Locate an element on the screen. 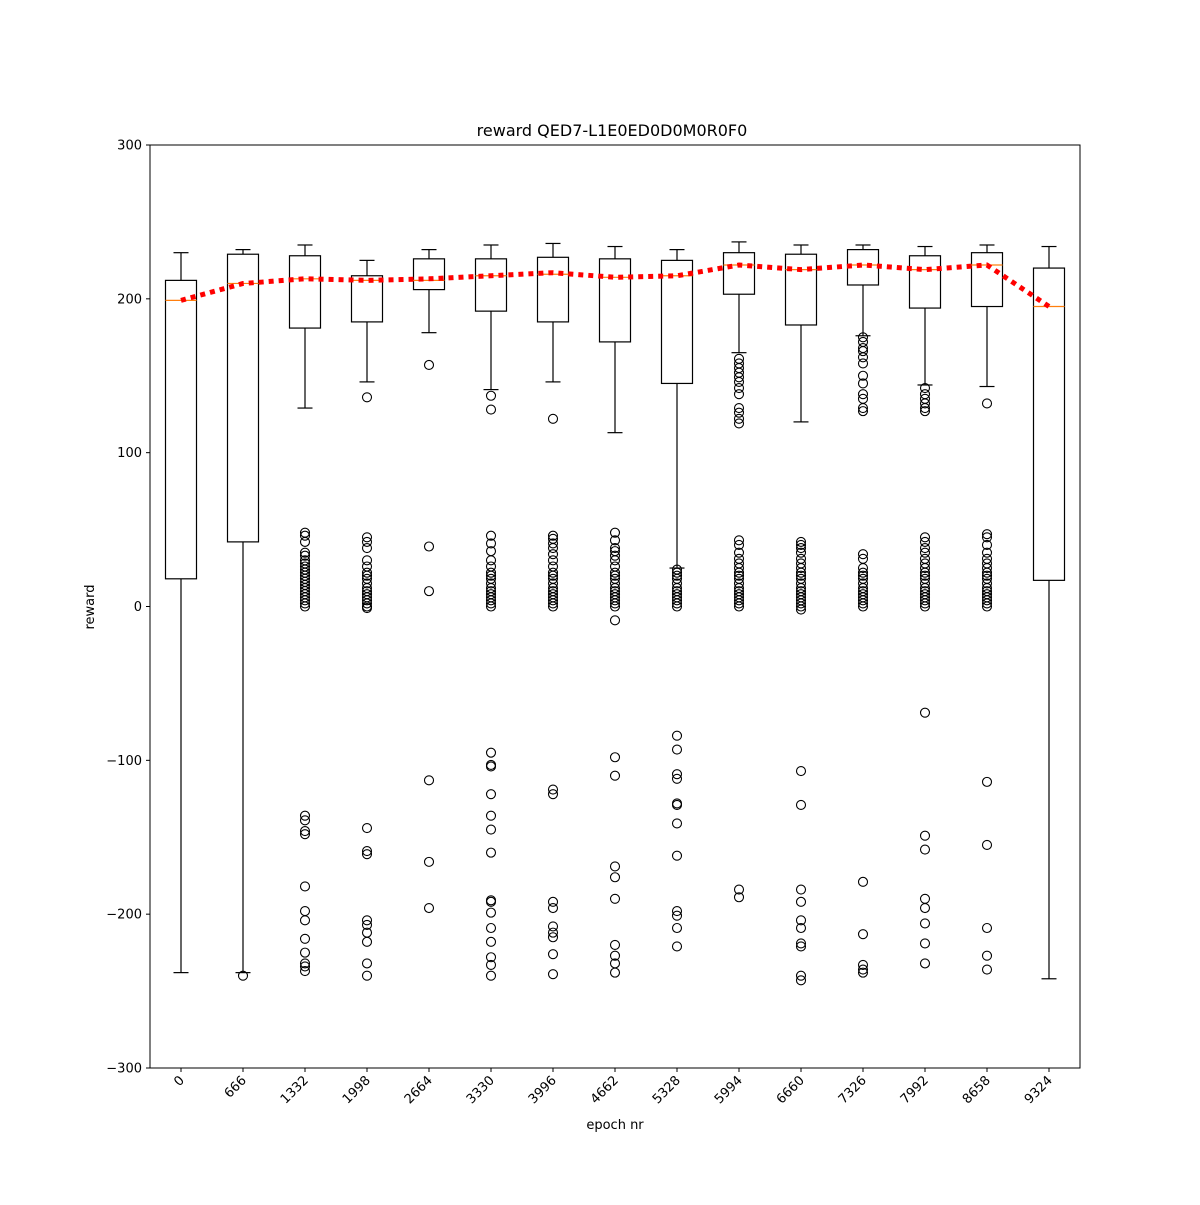 The height and width of the screenshot is (1205, 1200). x-tick-label: 6660 is located at coordinates (791, 1090).